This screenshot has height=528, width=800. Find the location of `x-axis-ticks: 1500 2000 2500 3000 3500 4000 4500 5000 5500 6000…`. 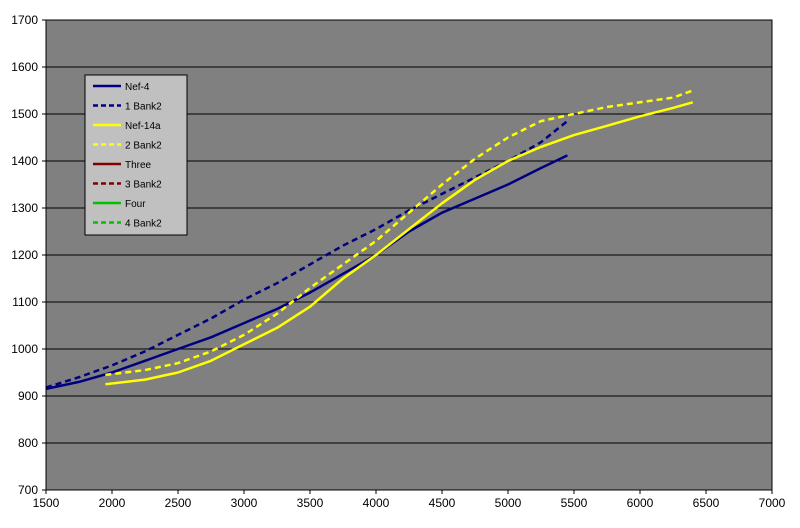

x-axis-ticks: 1500 2000 2500 3000 3500 4000 4500 5000 5500 6000… is located at coordinates (409, 500).